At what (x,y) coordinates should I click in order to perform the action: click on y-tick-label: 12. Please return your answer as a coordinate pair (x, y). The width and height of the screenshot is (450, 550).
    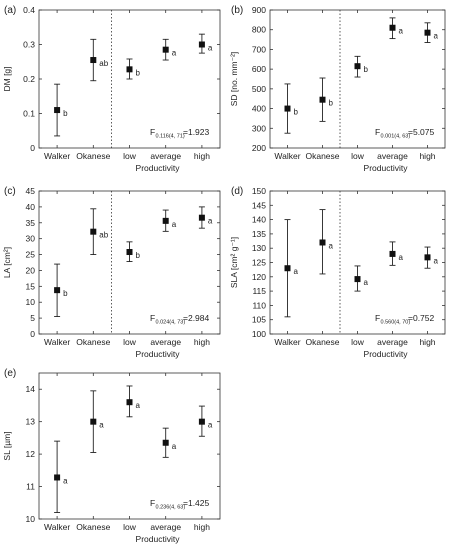
    Looking at the image, I should click on (31, 454).